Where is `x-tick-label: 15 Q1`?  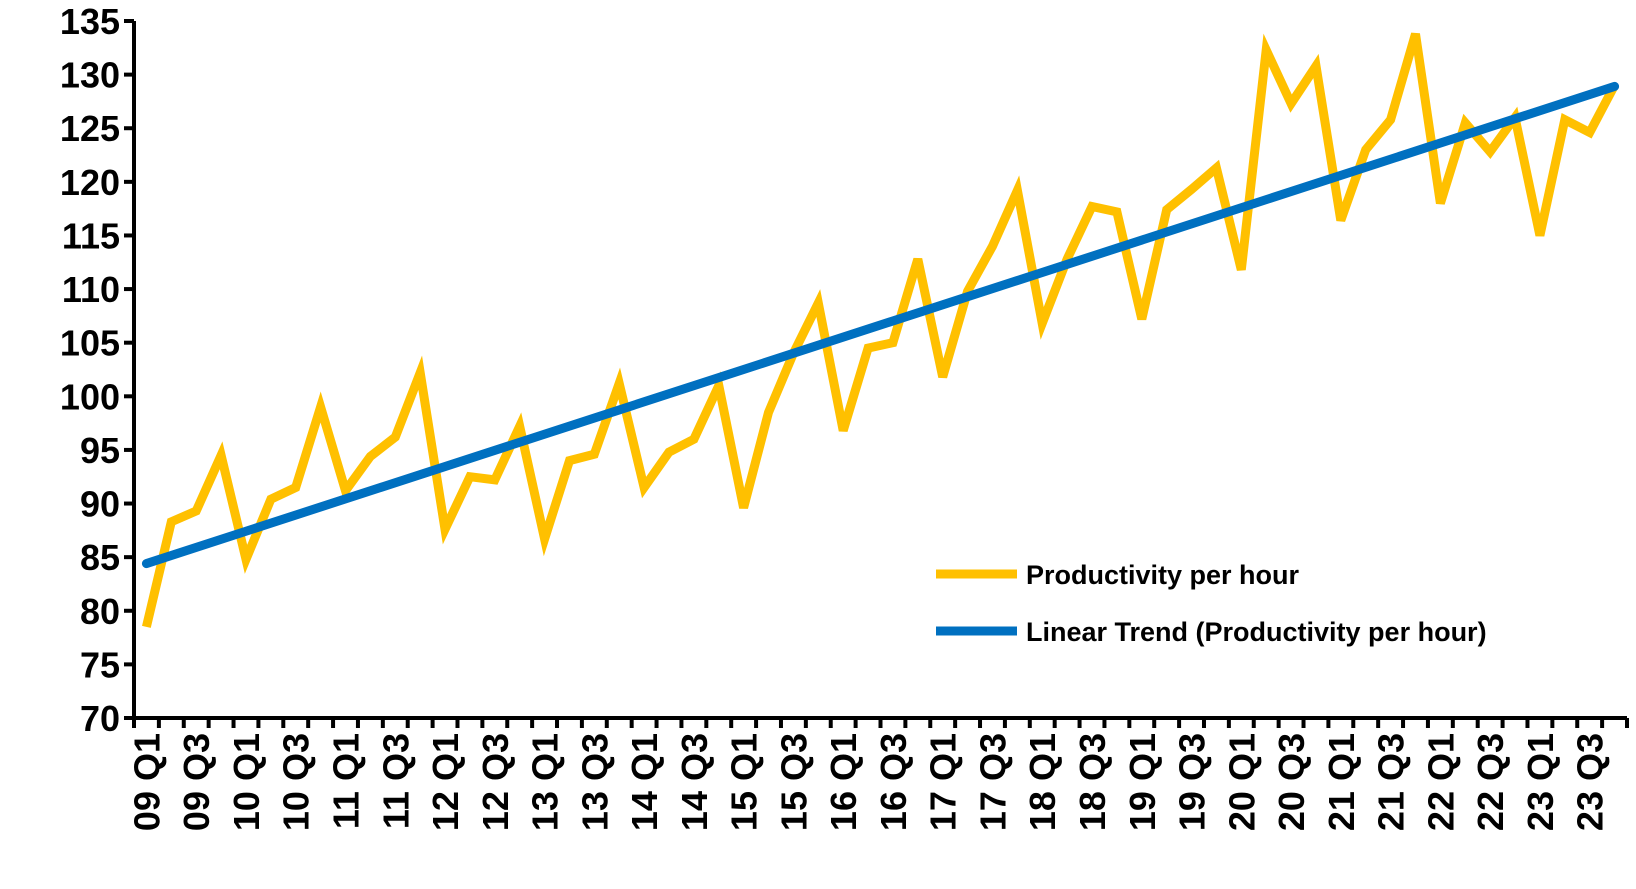
x-tick-label: 15 Q1 is located at coordinates (744, 782).